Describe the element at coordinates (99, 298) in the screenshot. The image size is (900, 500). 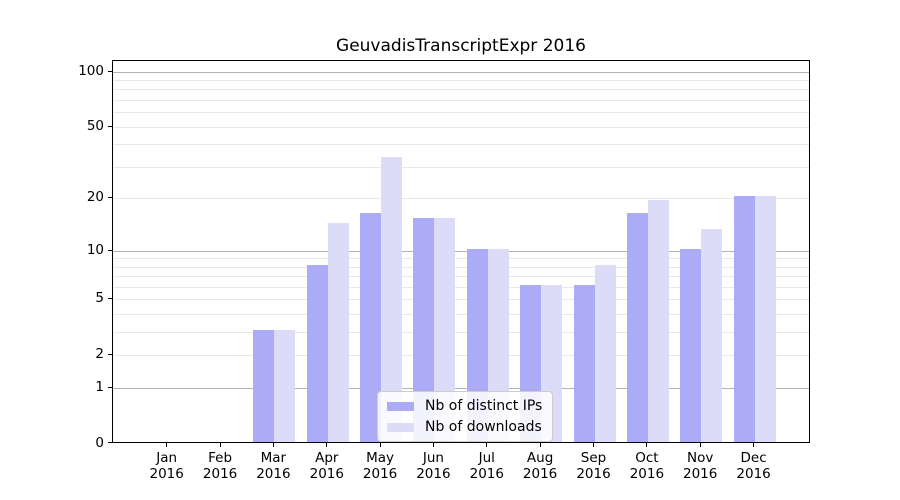
I see `y-tick-label-5: 5` at that location.